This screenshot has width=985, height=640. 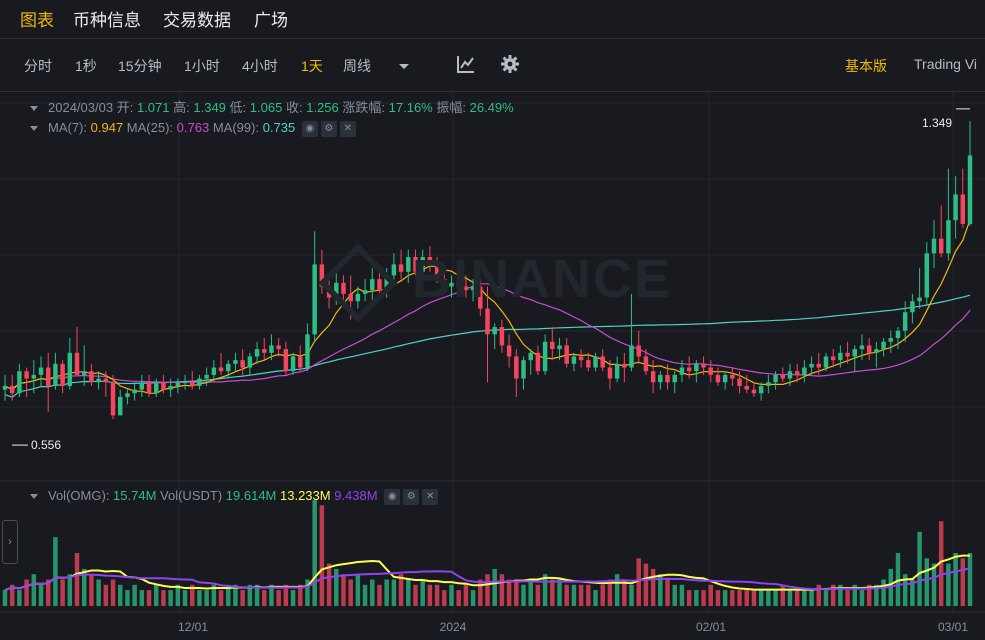 I want to click on tab-trading-data: 交易数据, so click(x=197, y=20).